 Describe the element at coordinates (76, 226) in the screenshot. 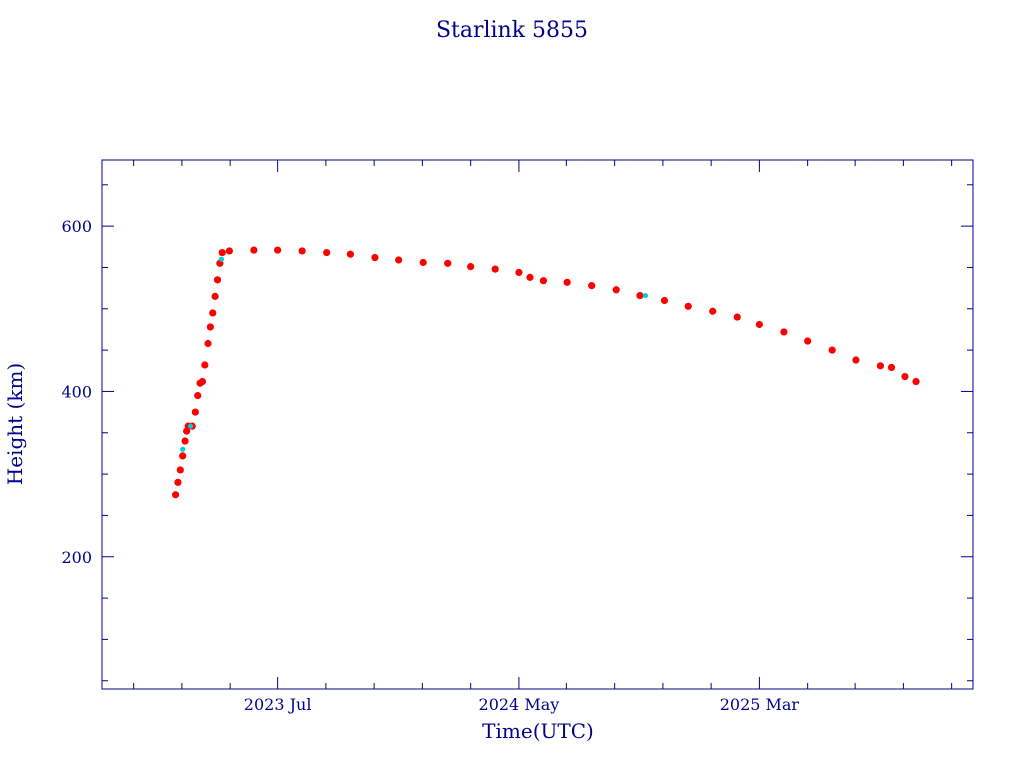

I see `y-tick-label: 600` at that location.